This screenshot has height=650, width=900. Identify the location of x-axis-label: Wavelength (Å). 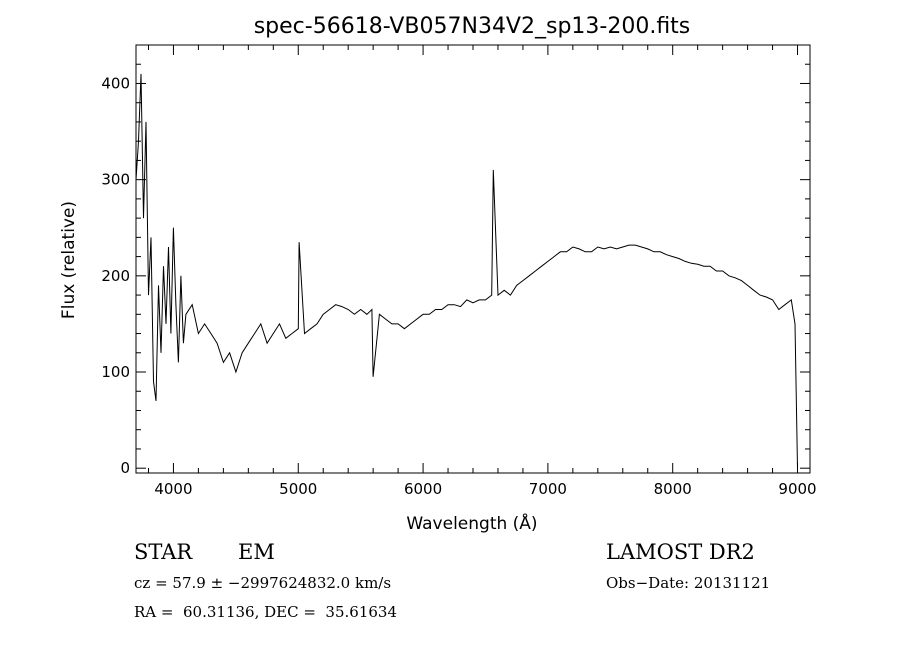
(471, 523).